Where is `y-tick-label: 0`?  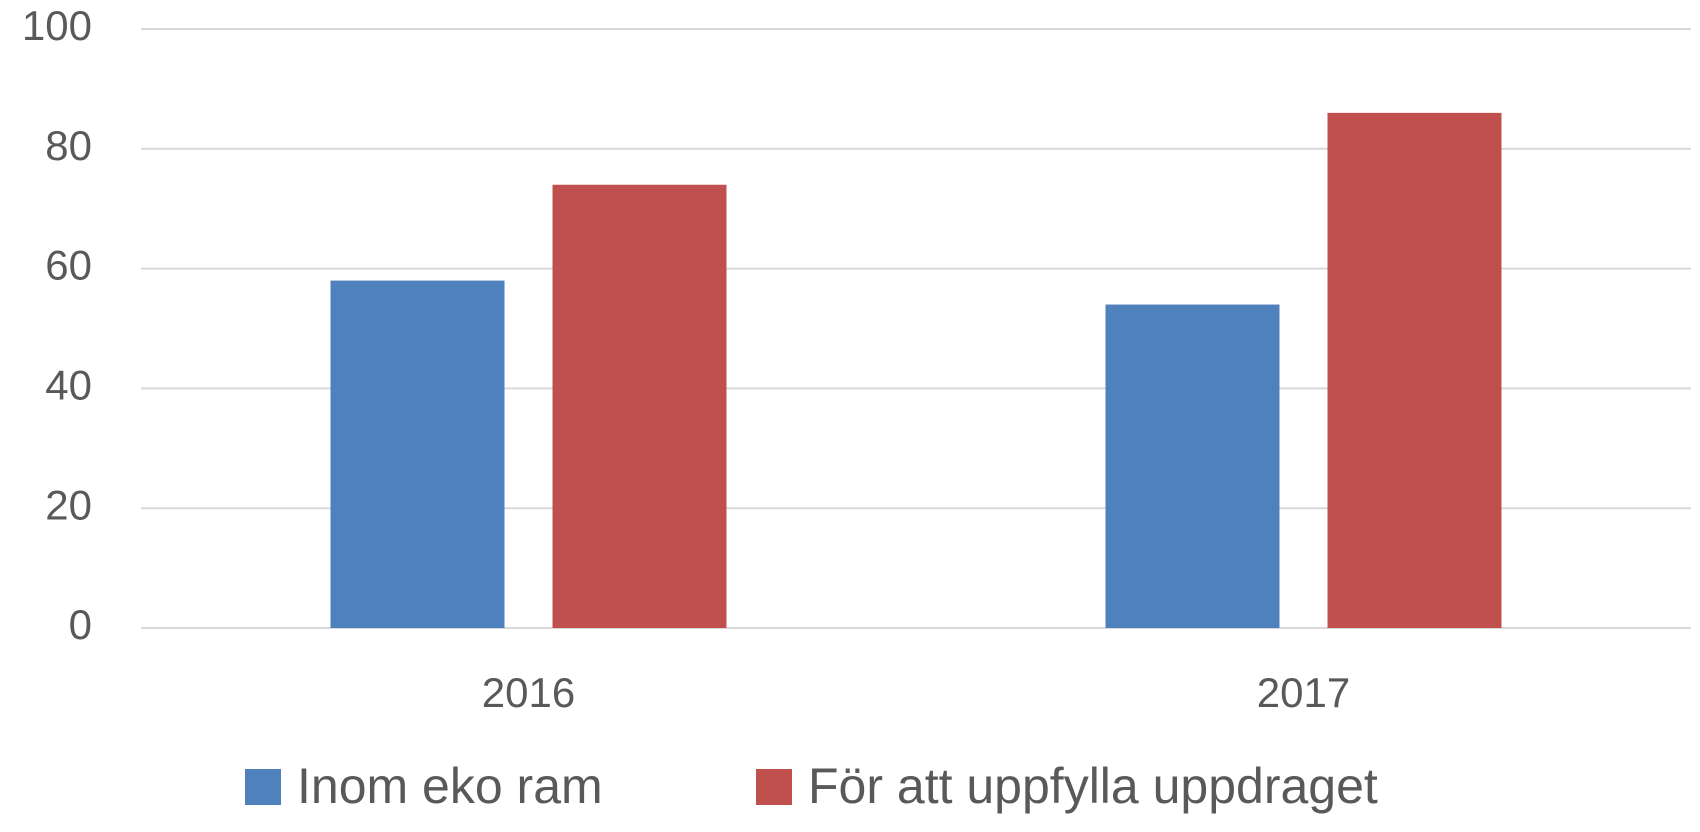 y-tick-label: 0 is located at coordinates (80, 624).